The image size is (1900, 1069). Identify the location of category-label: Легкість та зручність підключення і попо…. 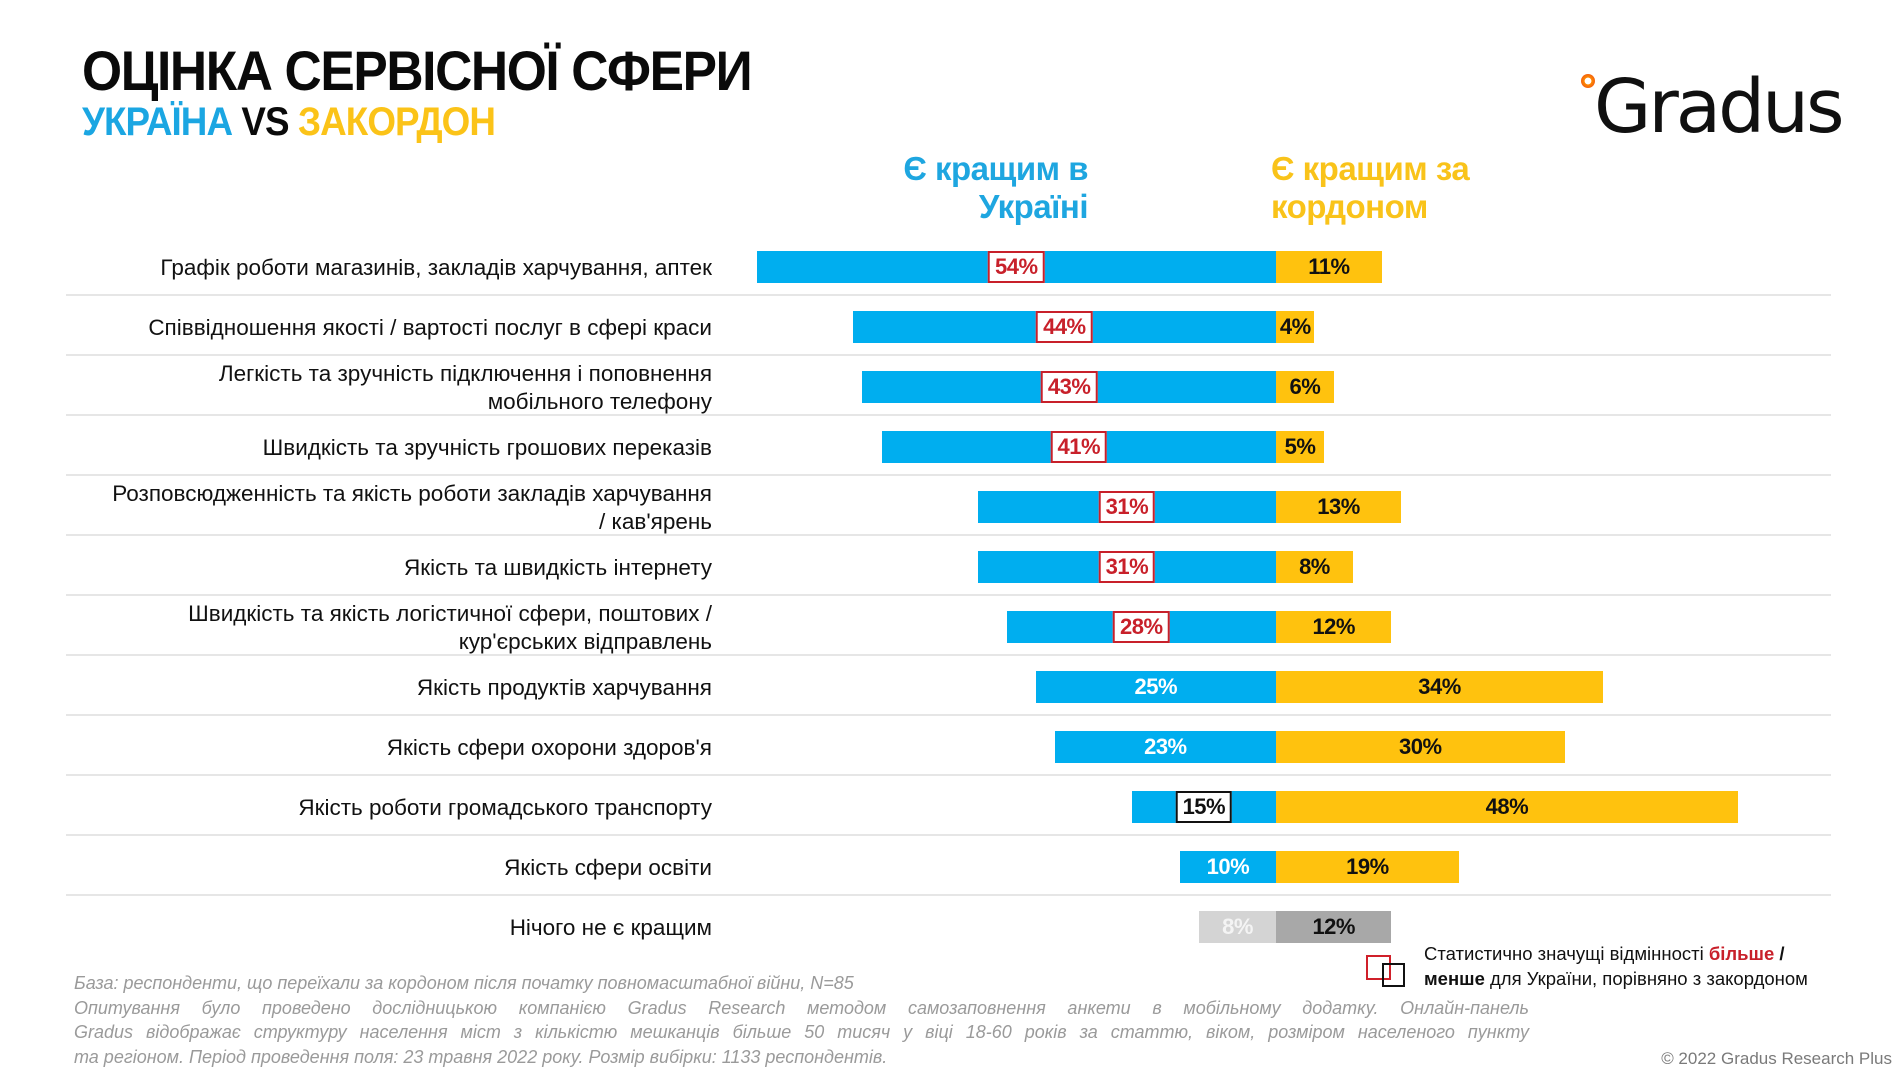
(372, 388).